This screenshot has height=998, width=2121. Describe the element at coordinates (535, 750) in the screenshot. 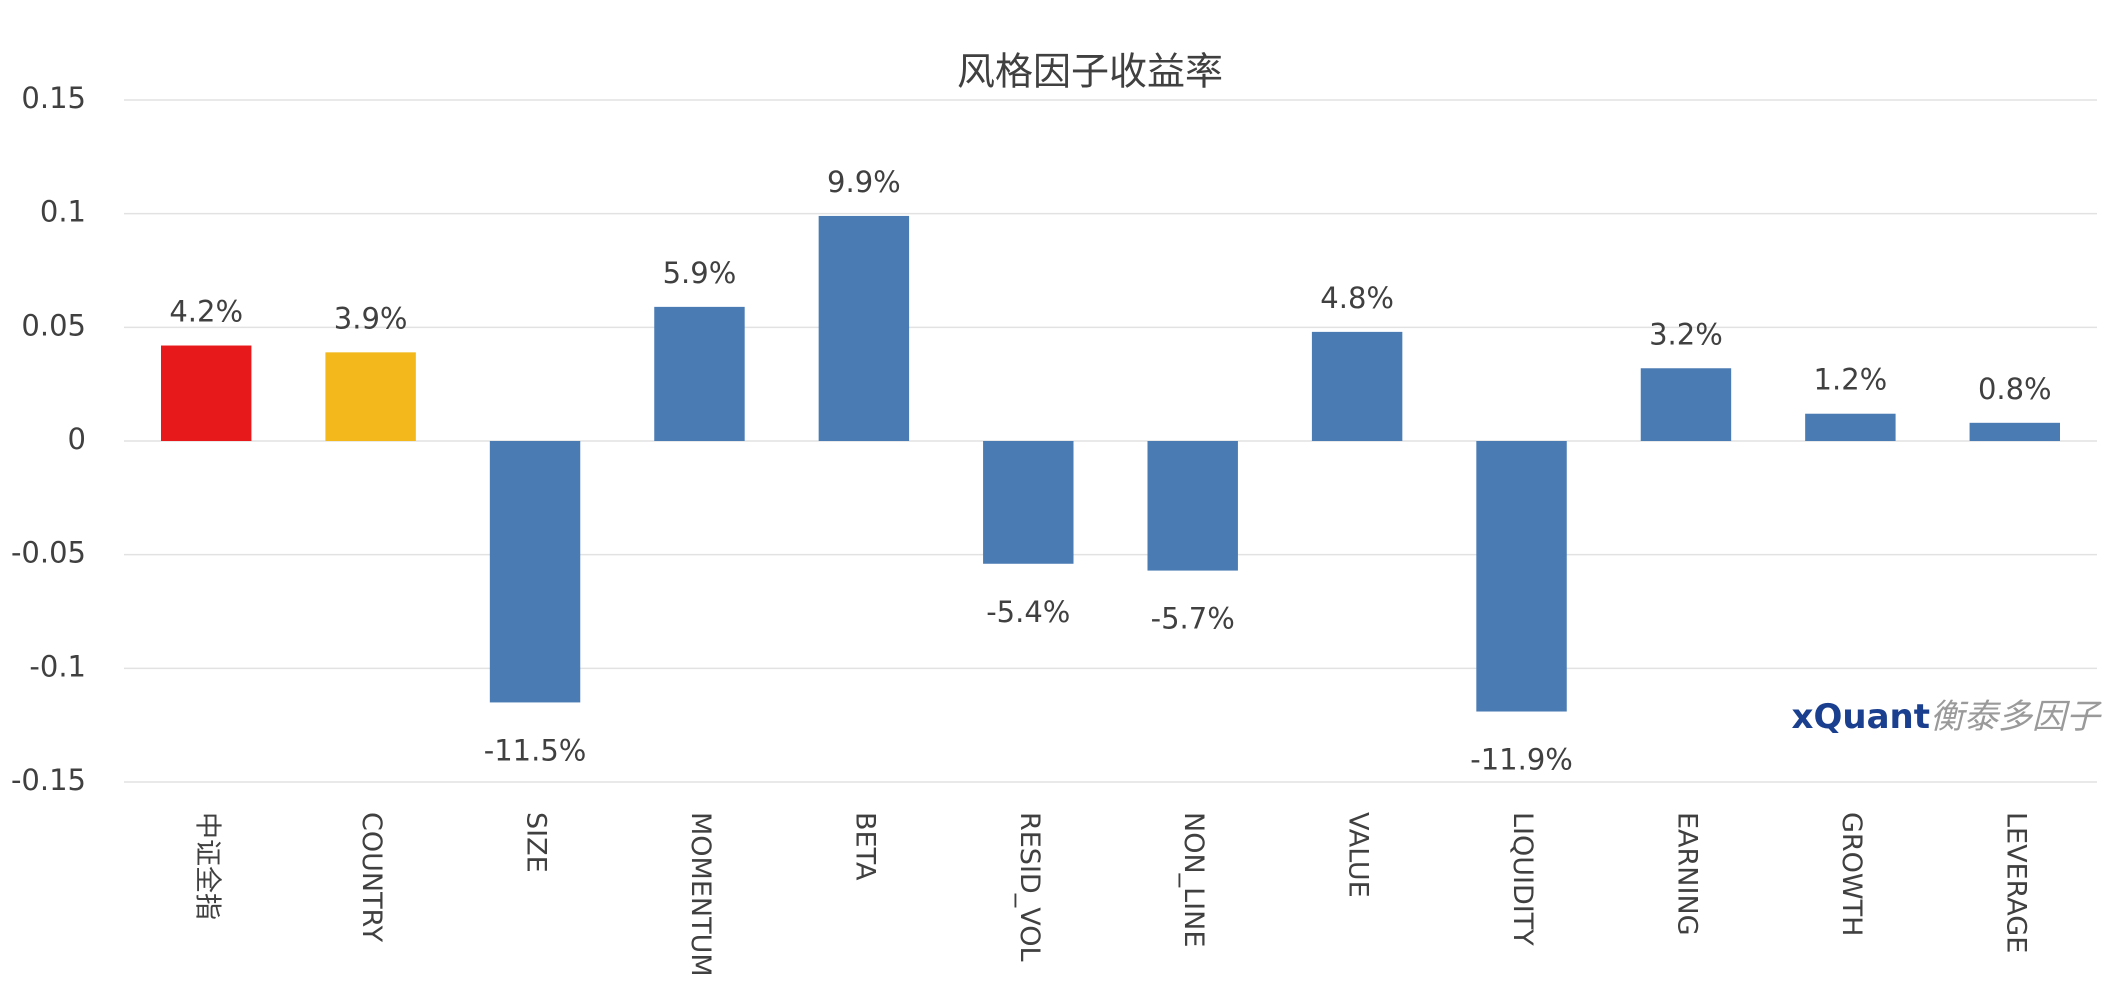

I see `data-label: -11.5%` at that location.